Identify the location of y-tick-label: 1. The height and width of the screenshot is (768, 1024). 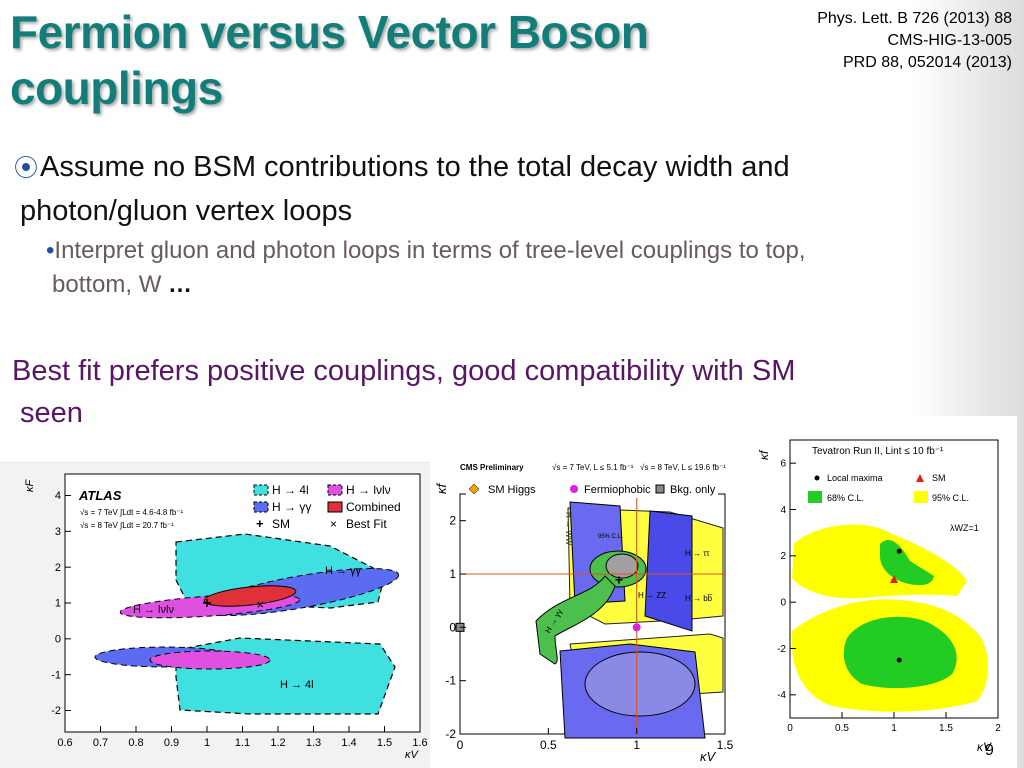
(452, 574).